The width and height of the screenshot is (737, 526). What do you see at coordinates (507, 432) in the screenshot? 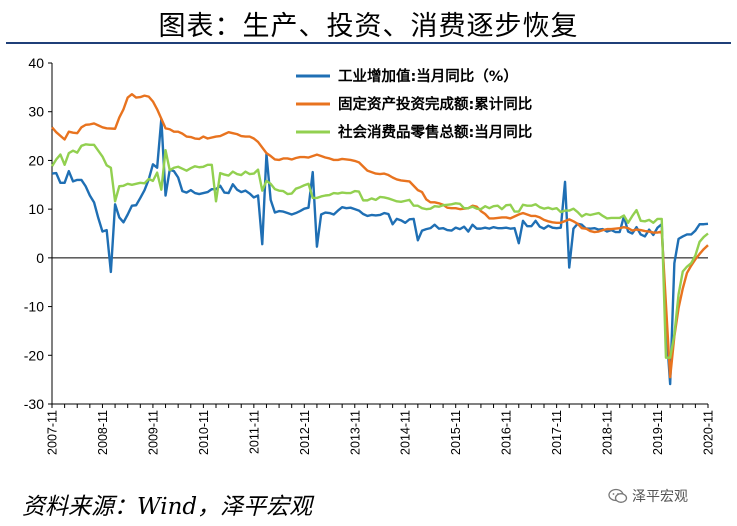
I see `x-tick-label: 2016-11` at bounding box center [507, 432].